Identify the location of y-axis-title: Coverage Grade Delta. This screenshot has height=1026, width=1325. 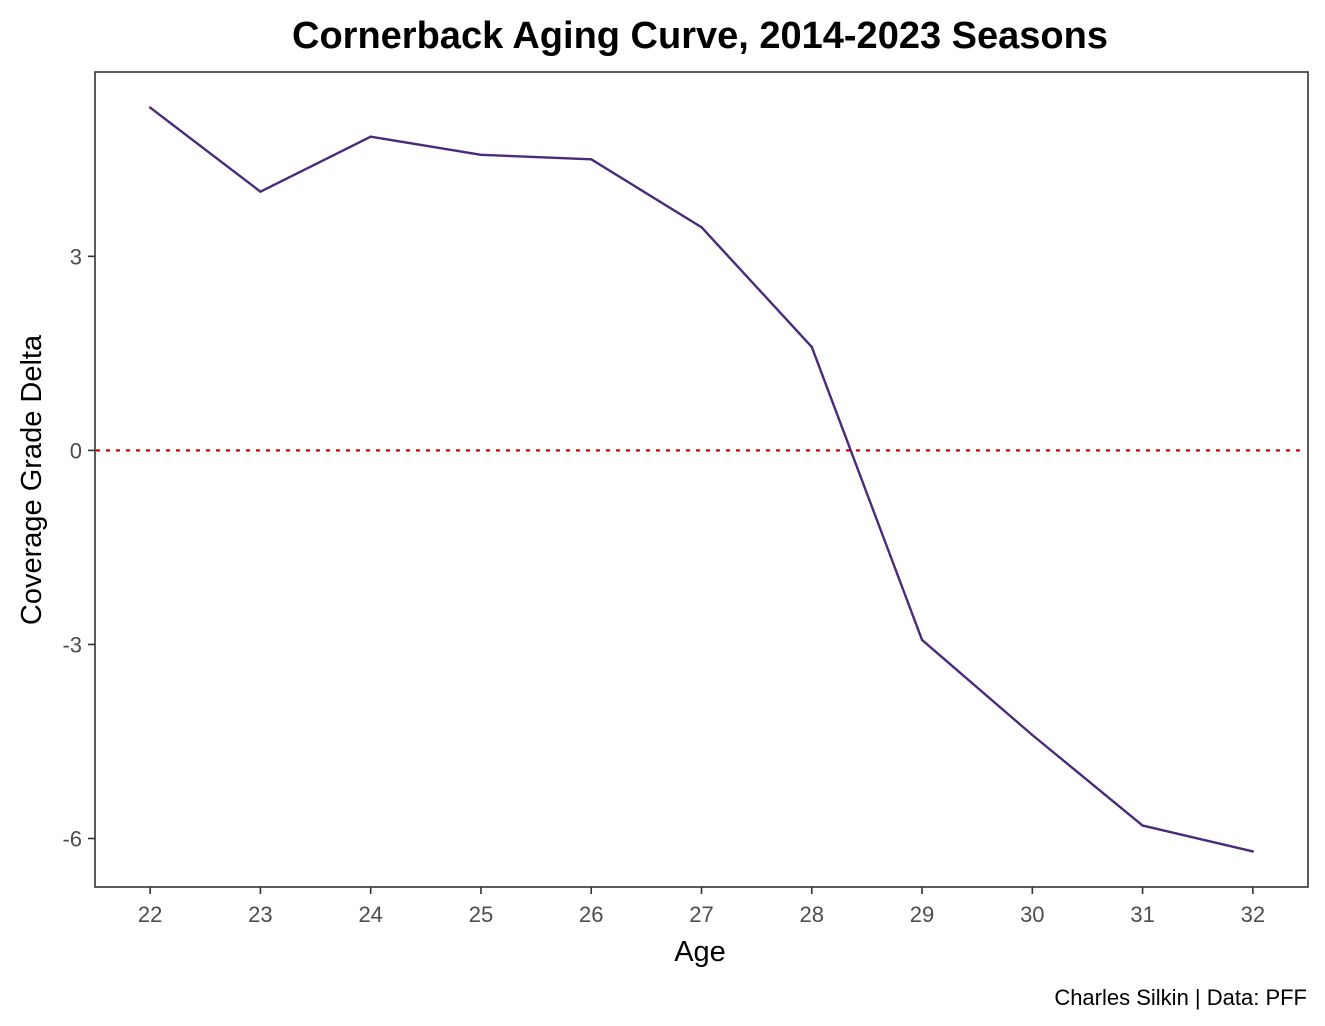
(32, 479).